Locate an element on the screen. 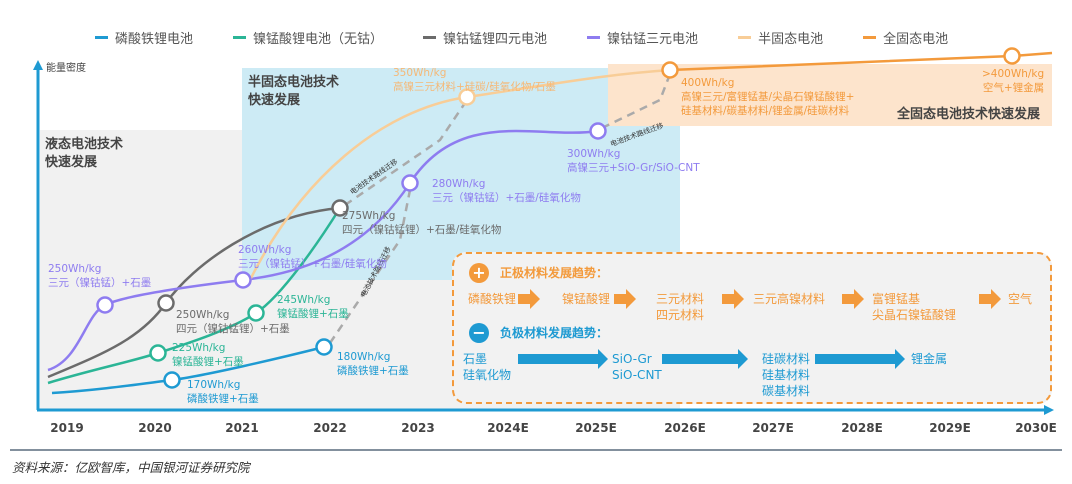 Image resolution: width=1072 pixels, height=484 pixels. legend-item: 全固态电池 is located at coordinates (905, 37).